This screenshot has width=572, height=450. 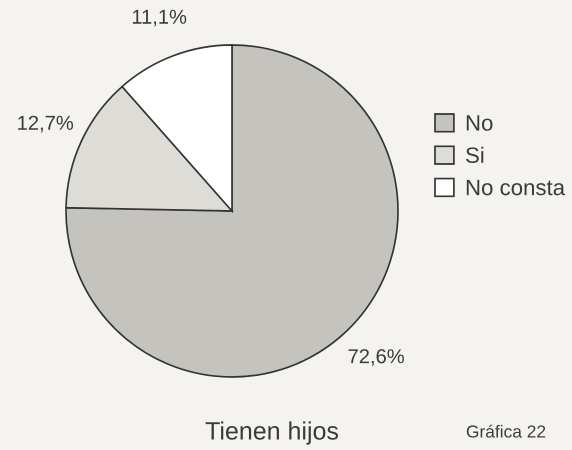 I want to click on data-label: 72,6%, so click(x=376, y=357).